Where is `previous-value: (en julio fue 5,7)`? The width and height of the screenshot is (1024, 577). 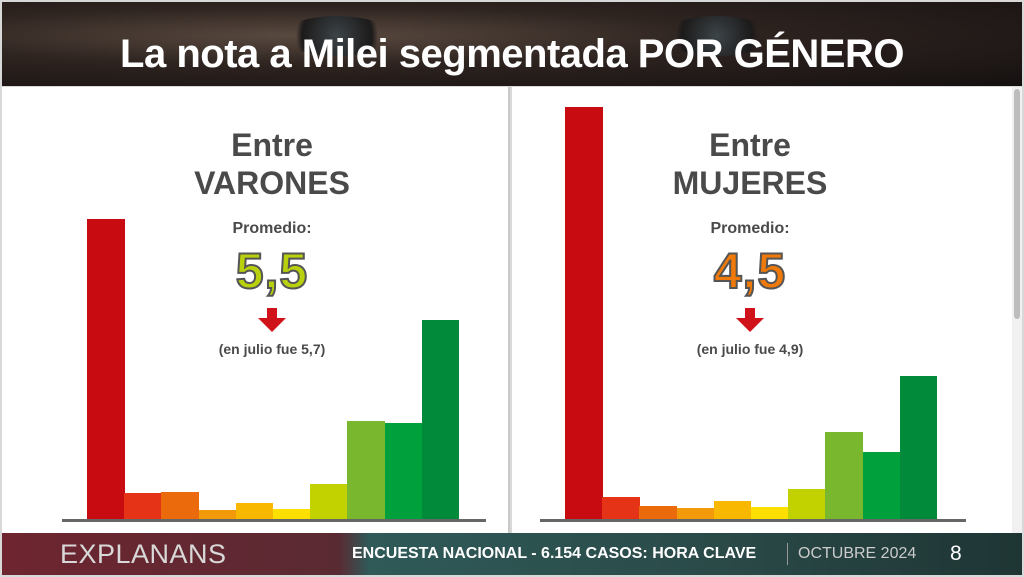
previous-value: (en julio fue 5,7) is located at coordinates (272, 349).